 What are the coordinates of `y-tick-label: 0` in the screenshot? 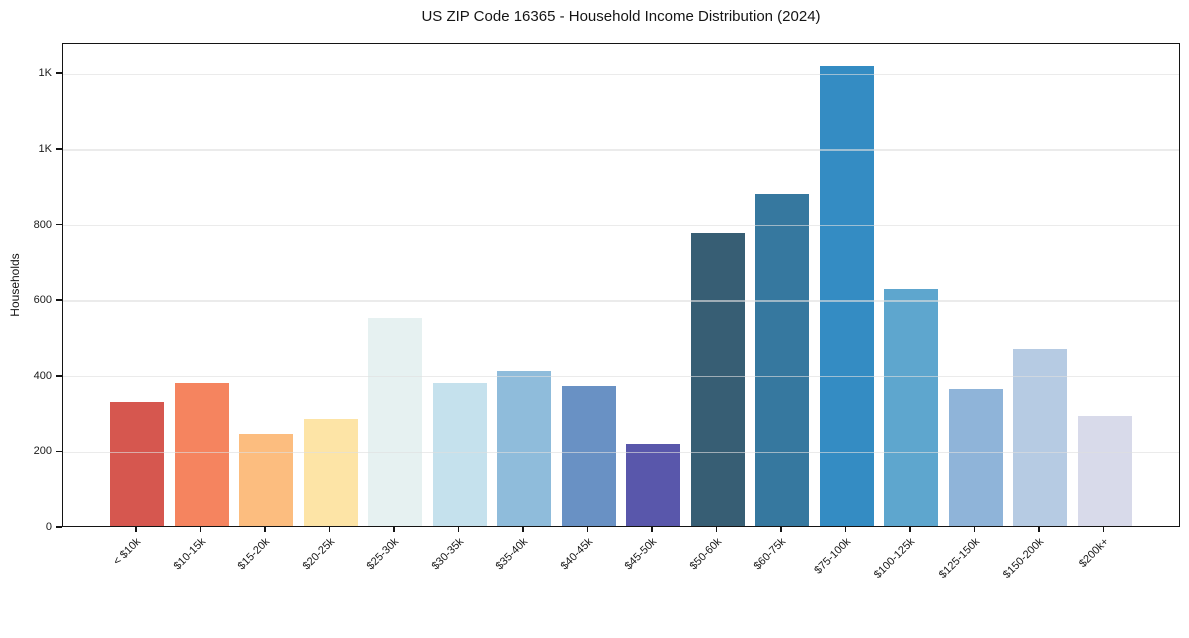 It's located at (48, 527).